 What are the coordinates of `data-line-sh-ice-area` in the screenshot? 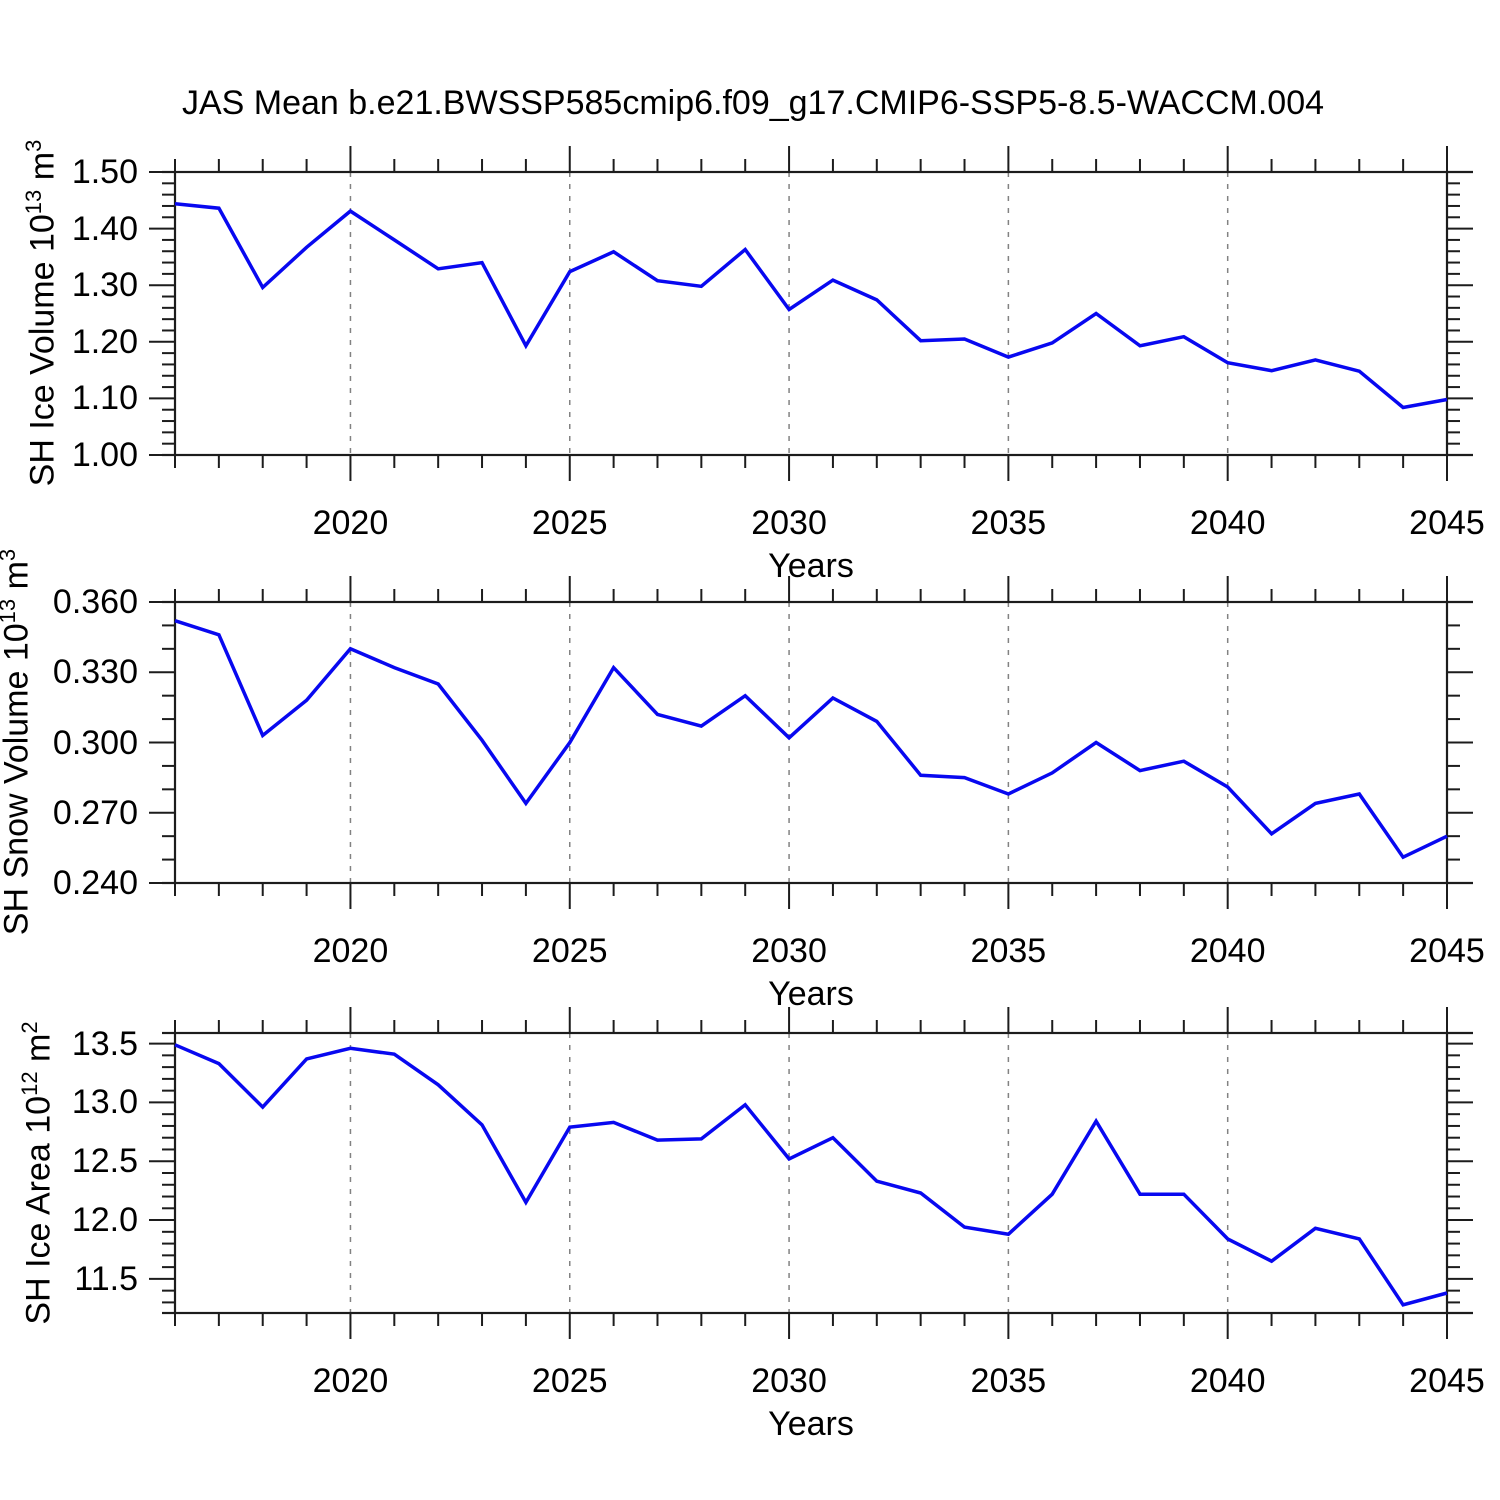 It's located at (811, 1175).